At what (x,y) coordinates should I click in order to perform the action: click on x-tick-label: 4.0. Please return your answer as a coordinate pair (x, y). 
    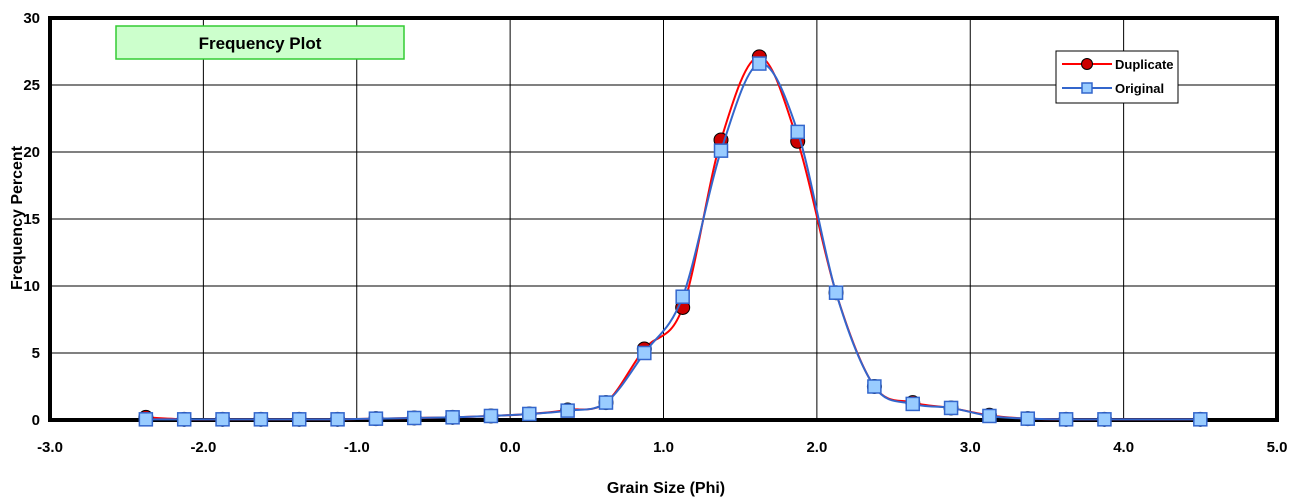
    Looking at the image, I should click on (1123, 447).